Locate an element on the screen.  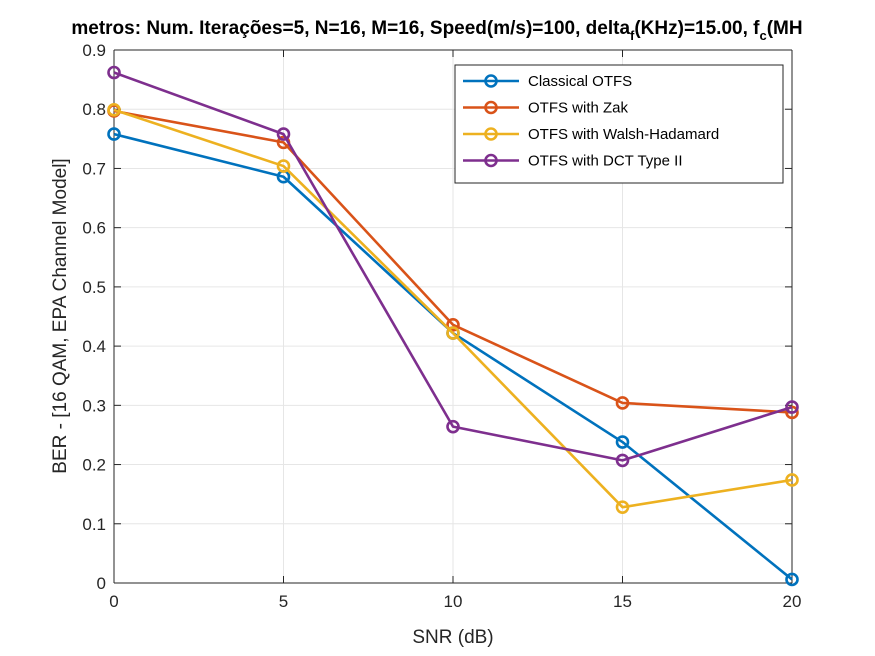
legend-entry: OTFS with Walsh-Hadamard is located at coordinates (591, 134).